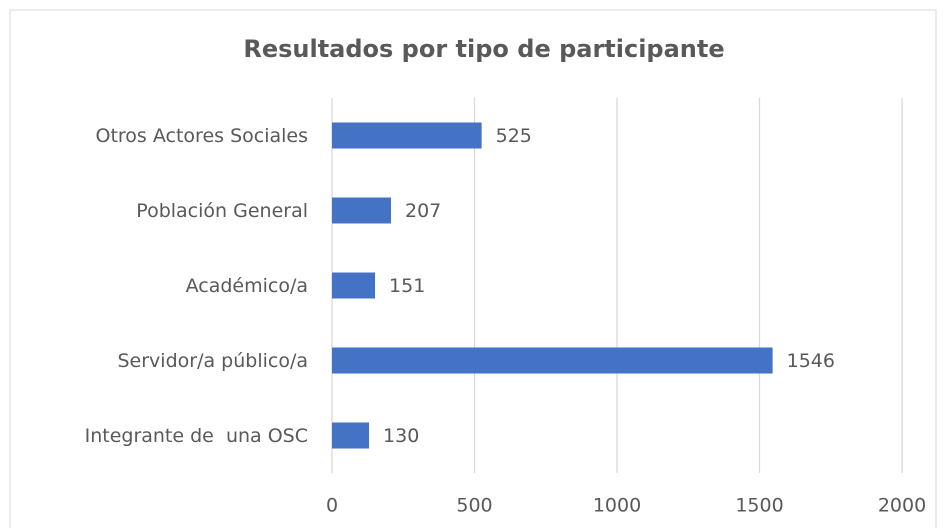  Describe the element at coordinates (332, 506) in the screenshot. I see `x-tick-label: 0` at that location.